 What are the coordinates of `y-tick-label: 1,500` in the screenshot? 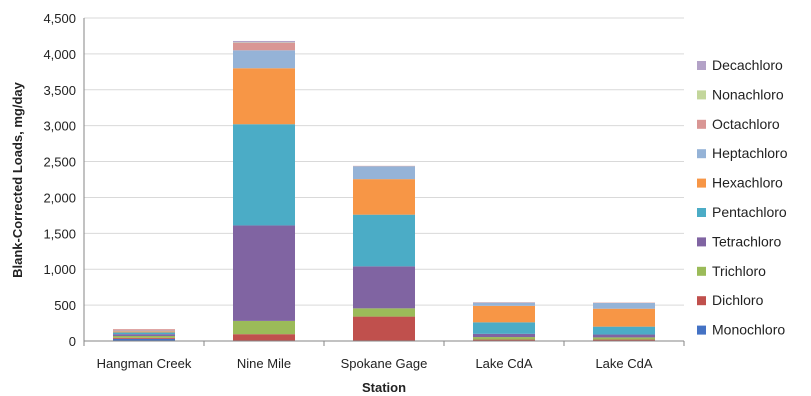 It's located at (59, 233).